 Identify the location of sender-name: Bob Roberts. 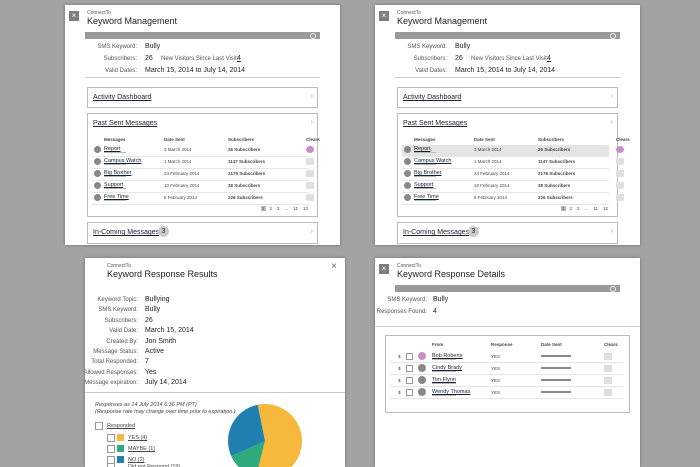
(447, 356).